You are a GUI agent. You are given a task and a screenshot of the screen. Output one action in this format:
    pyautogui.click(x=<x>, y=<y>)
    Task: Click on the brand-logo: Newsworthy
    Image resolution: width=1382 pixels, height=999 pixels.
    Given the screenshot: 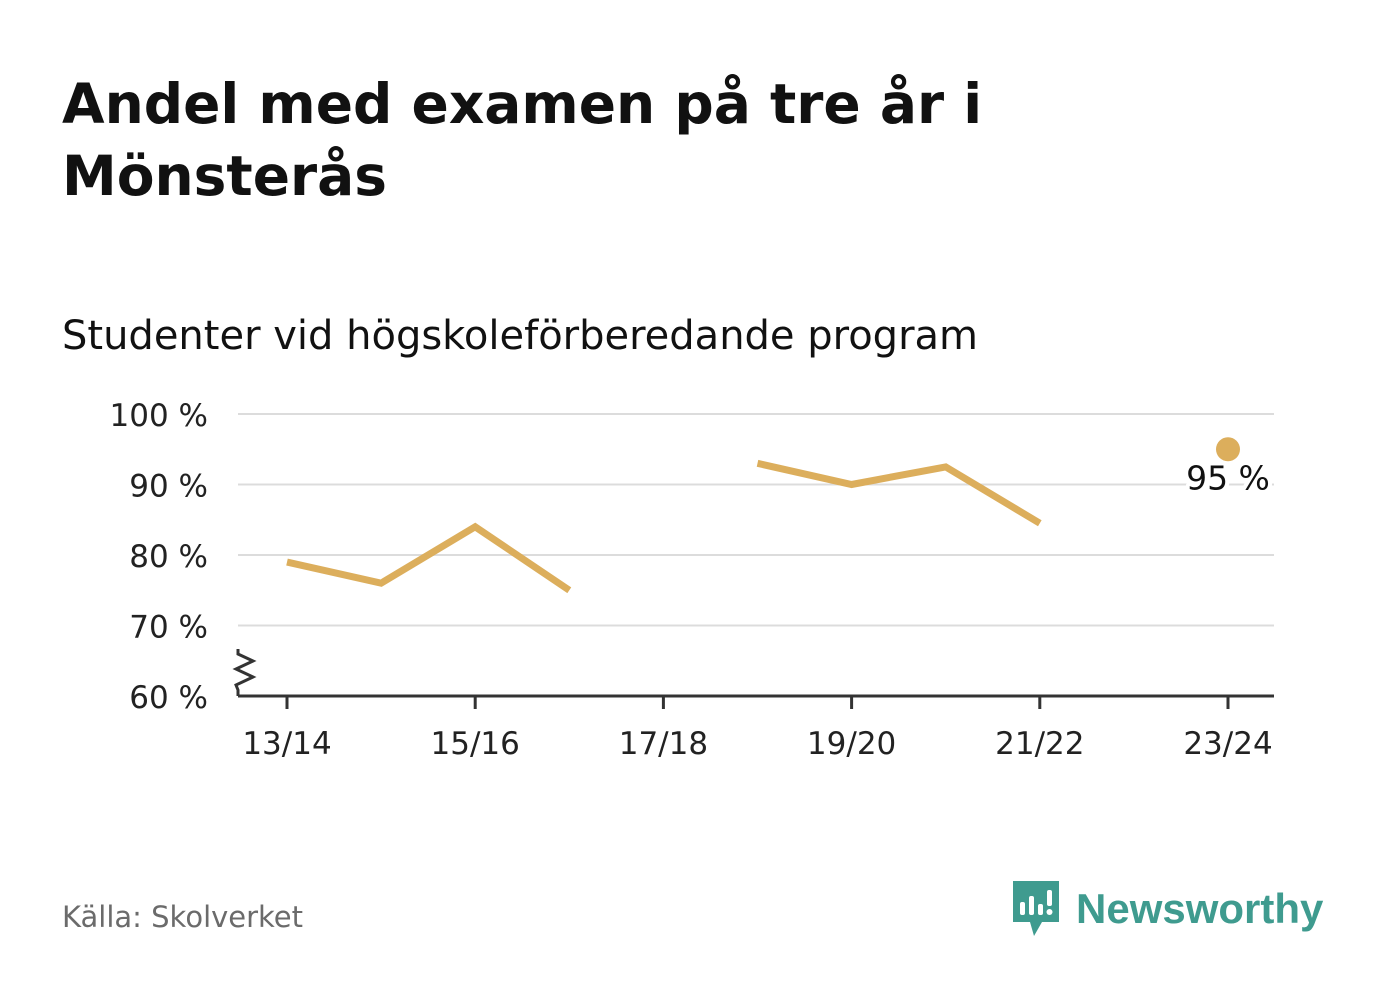 What is the action you would take?
    pyautogui.click(x=1166, y=909)
    